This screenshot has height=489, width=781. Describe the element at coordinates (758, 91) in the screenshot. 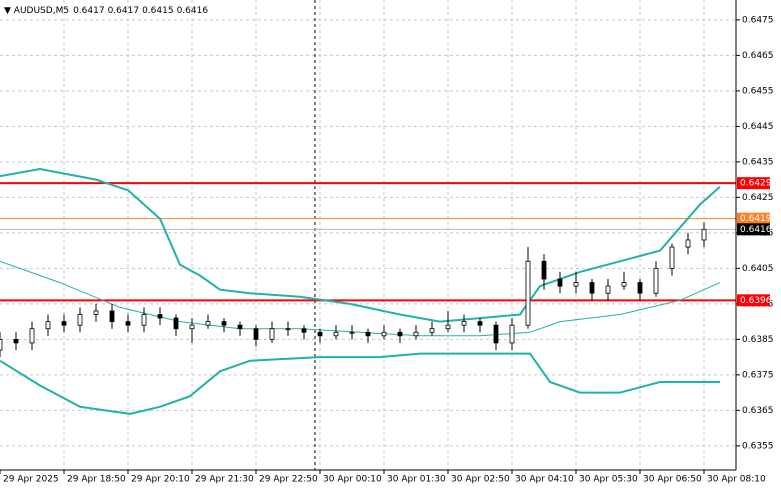

I see `y-tick-label: 0.6455` at that location.